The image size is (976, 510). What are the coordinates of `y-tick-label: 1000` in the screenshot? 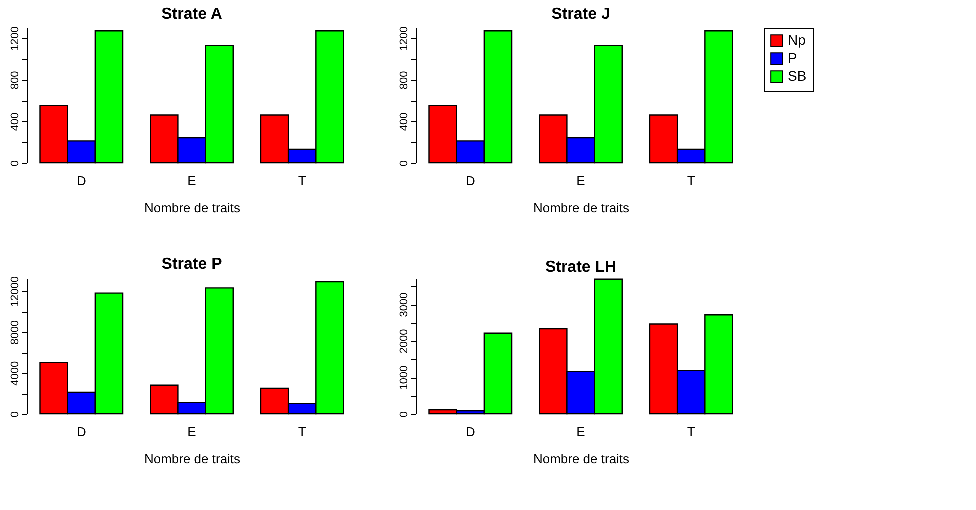 It's located at (404, 378).